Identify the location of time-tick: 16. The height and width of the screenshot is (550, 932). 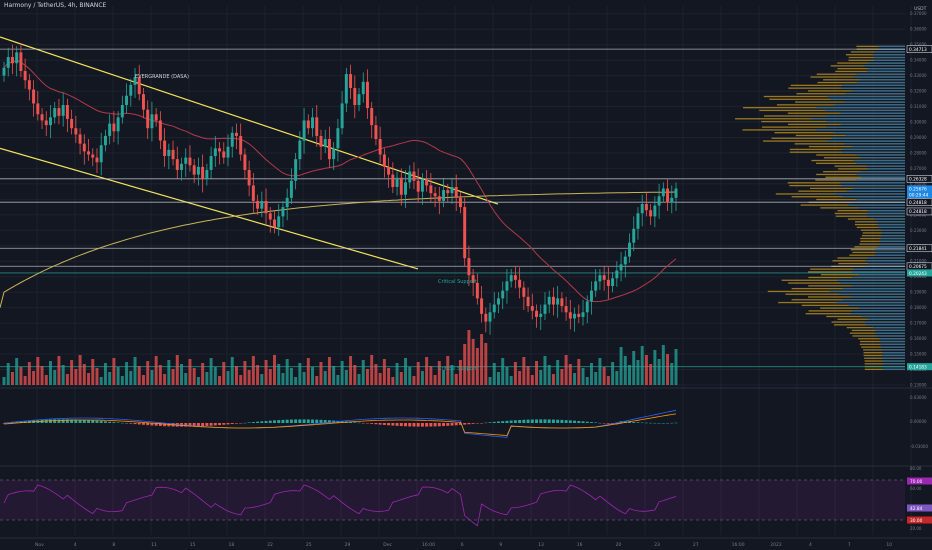
(580, 545).